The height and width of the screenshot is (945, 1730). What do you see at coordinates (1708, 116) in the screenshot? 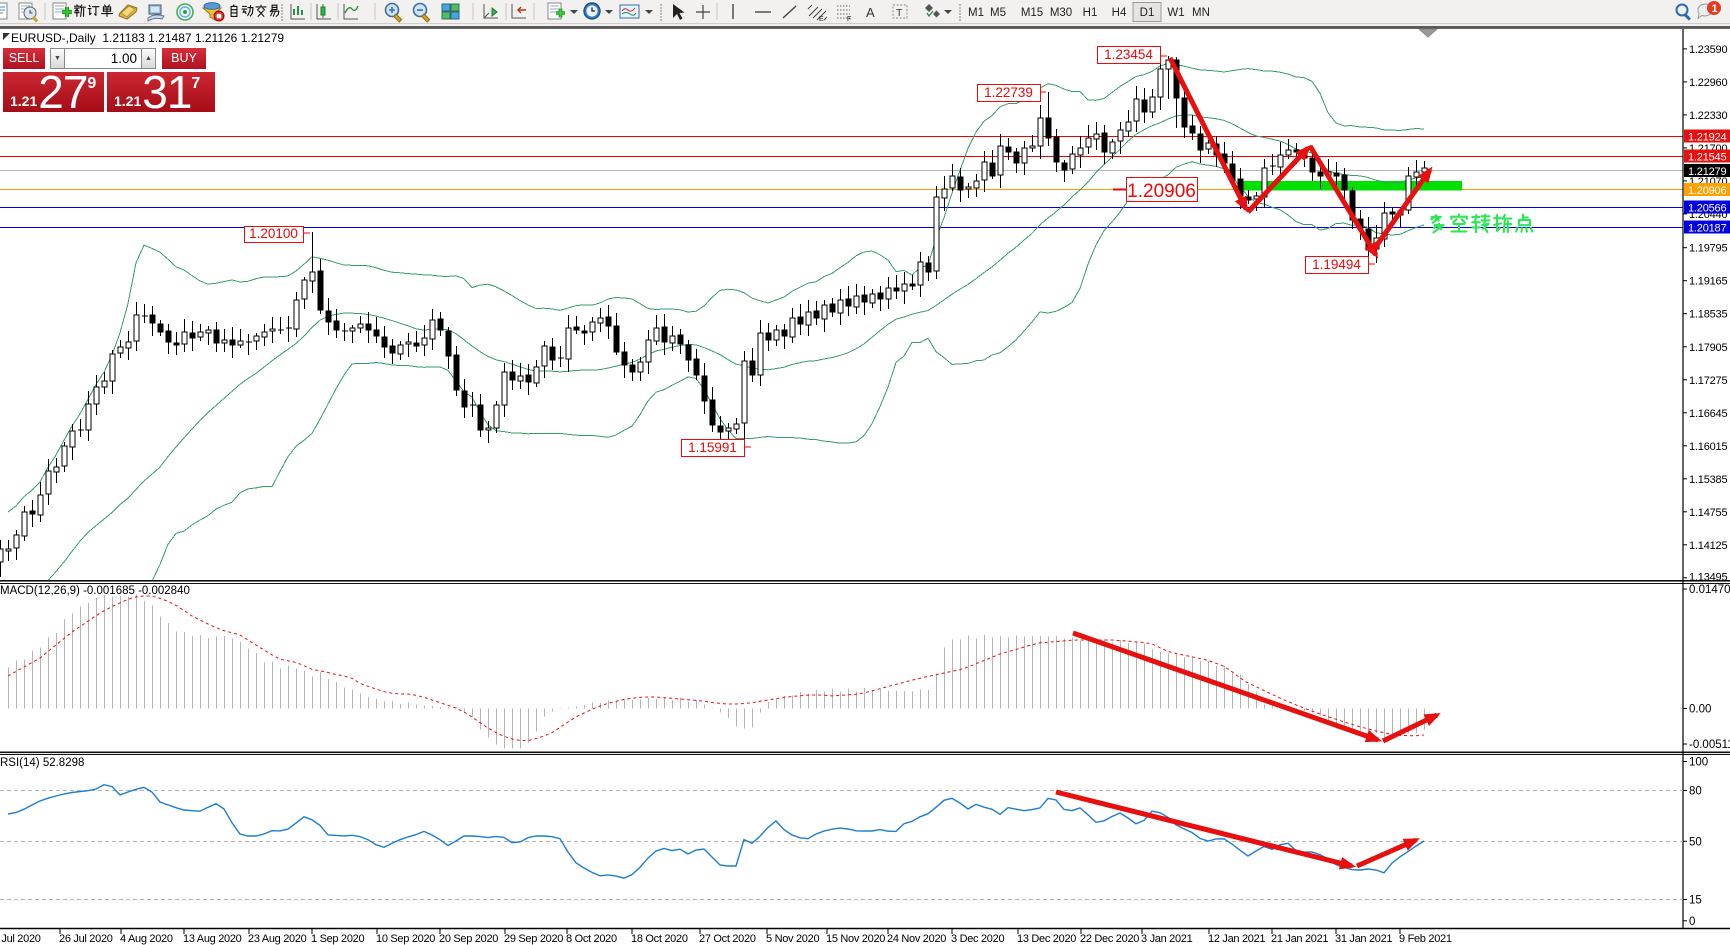
I see `svg-text: 1.22330` at bounding box center [1708, 116].